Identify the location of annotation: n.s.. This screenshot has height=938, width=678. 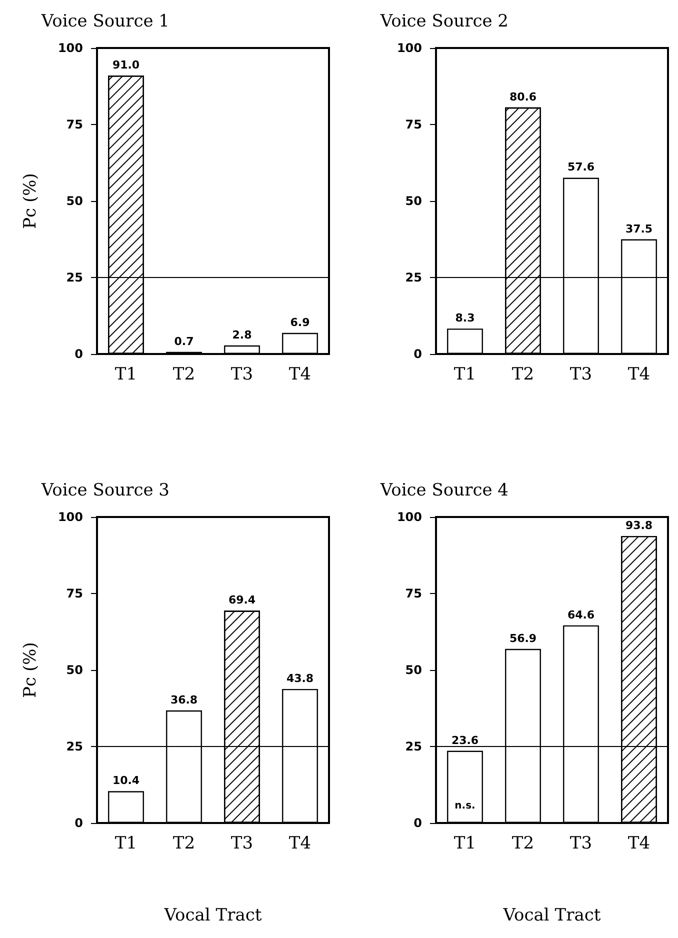
(465, 806).